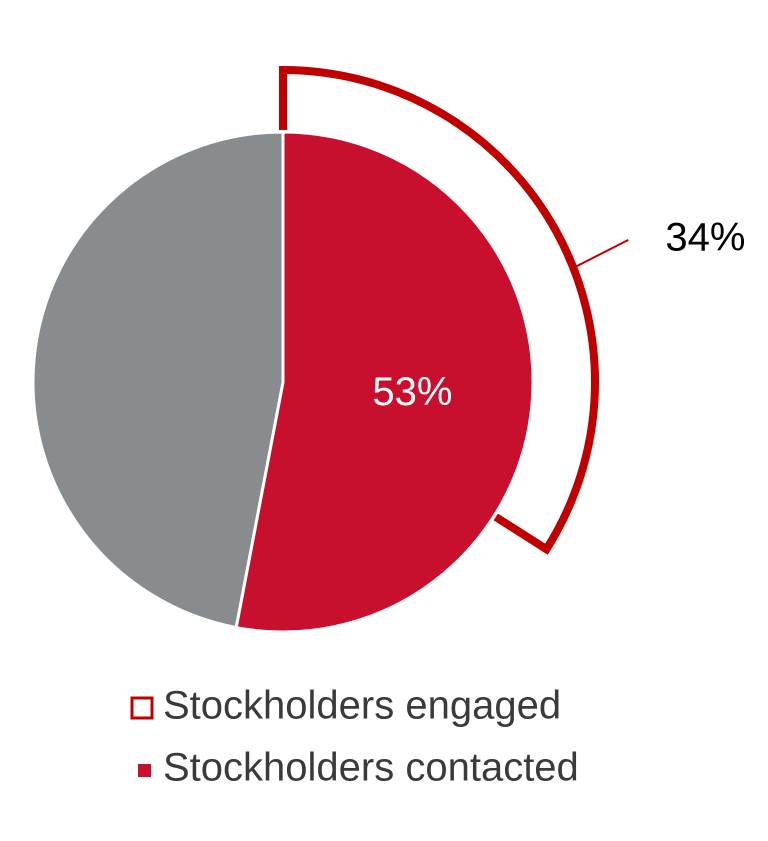 The width and height of the screenshot is (768, 841). I want to click on slice-label: 53%, so click(412, 392).